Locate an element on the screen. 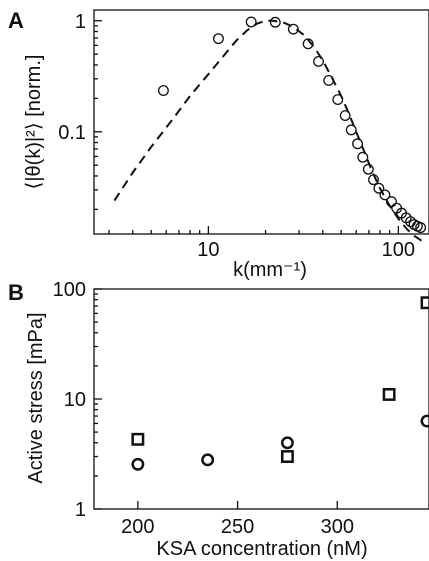  panel-b-y-axis-label: Active stress [mPa] is located at coordinates (36, 397).